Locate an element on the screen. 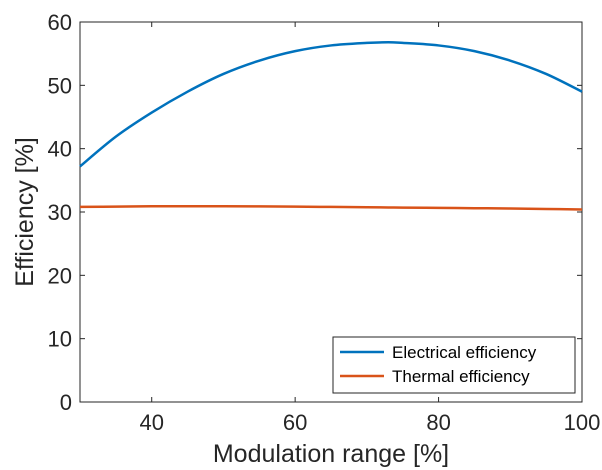  legend-label-thermal: Thermal efficiency is located at coordinates (461, 376).